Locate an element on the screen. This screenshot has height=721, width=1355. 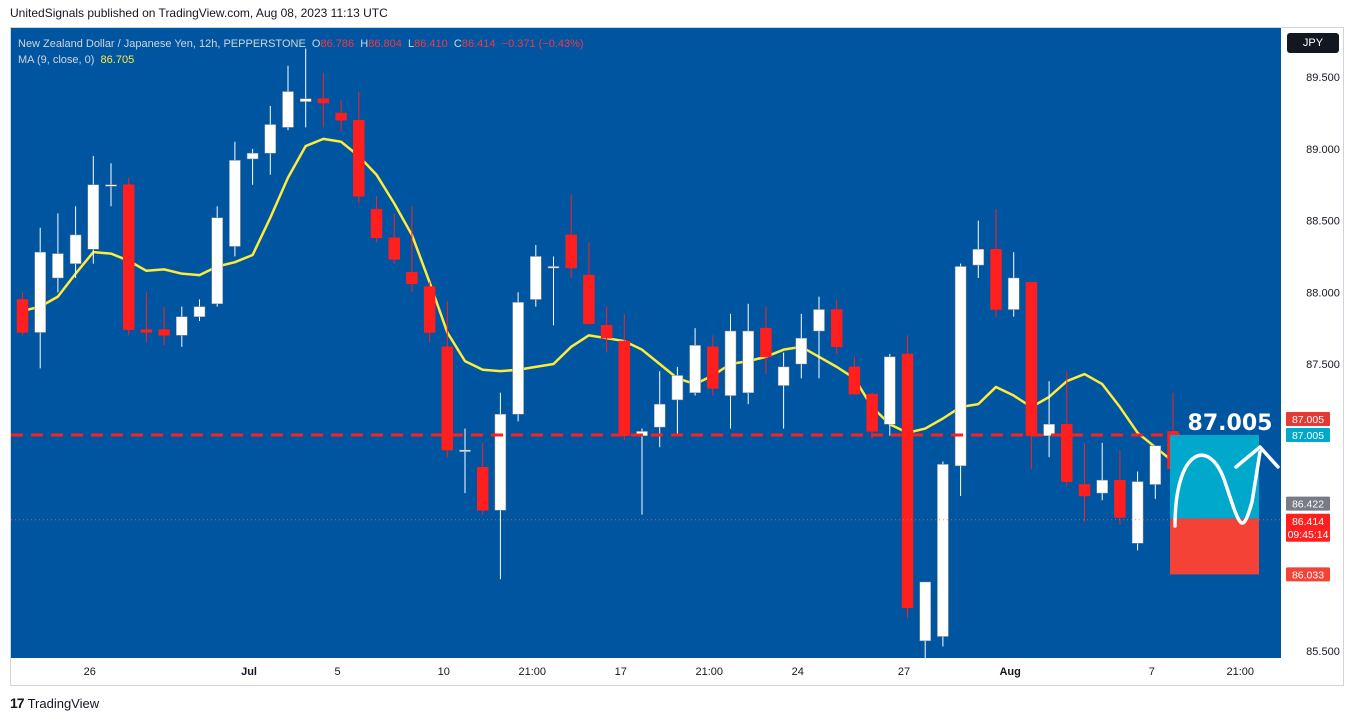
currency-button: JPY is located at coordinates (1313, 43).